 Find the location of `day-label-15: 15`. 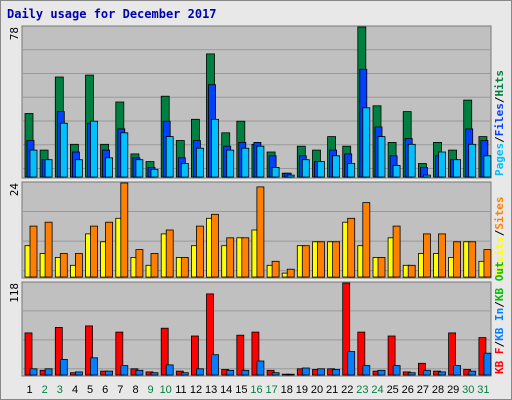

day-label-15: 15 is located at coordinates (241, 390).